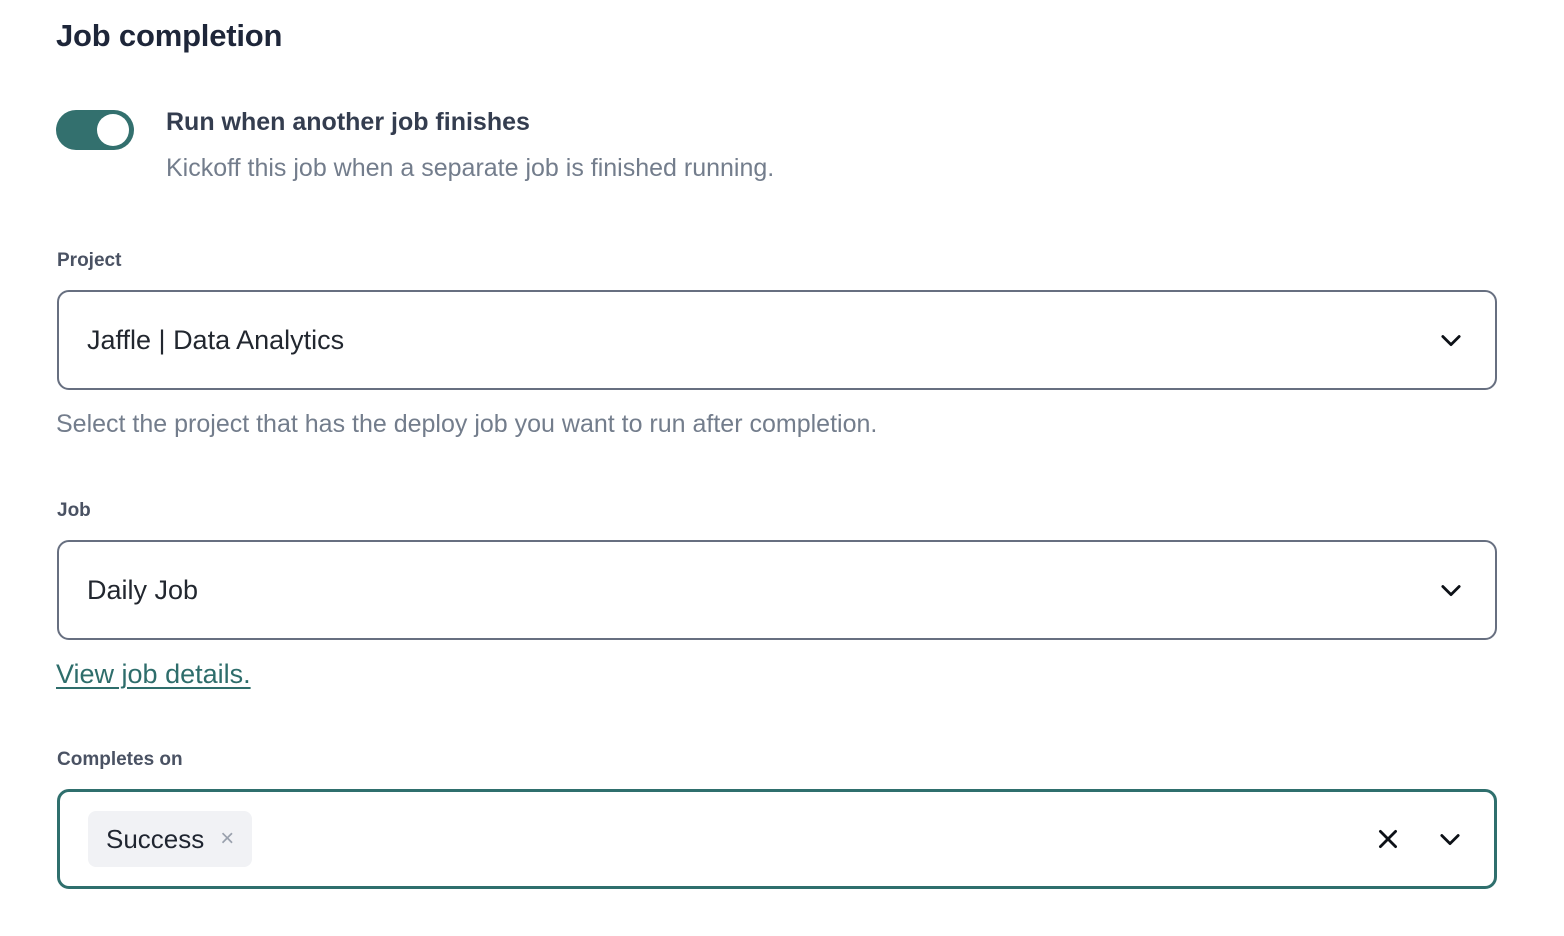 The width and height of the screenshot is (1564, 936). Describe the element at coordinates (120, 759) in the screenshot. I see `completes-on-field-label: Completes on` at that location.